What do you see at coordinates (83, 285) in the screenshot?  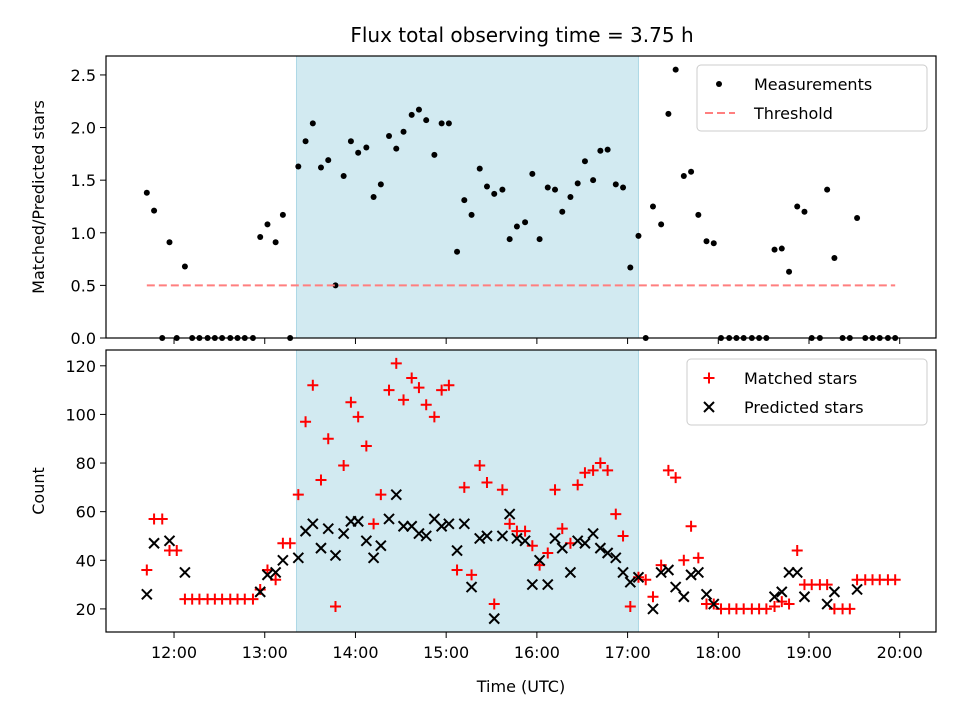 I see `y-tick-label: 0.5` at bounding box center [83, 285].